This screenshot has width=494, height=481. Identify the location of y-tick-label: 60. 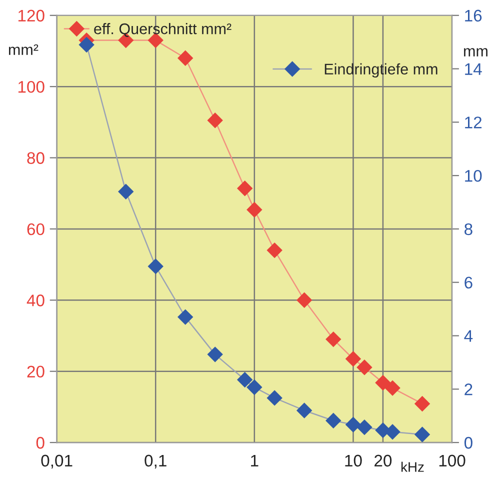
(35, 229).